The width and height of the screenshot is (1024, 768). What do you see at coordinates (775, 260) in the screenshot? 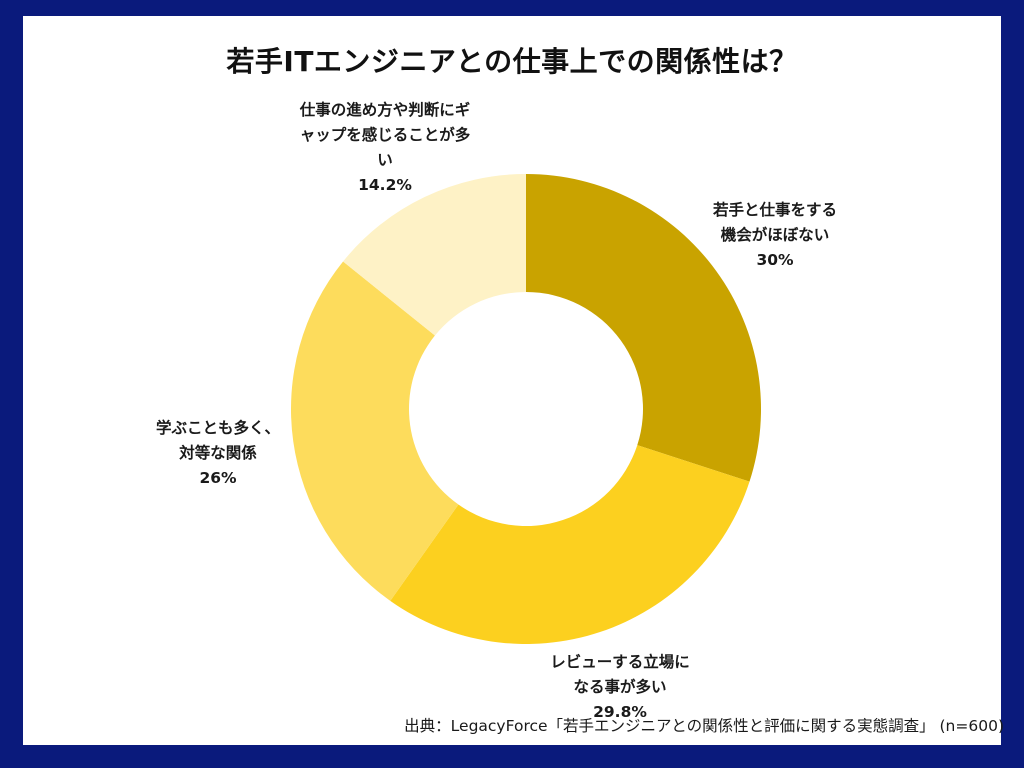
I see `label-value: 30%` at bounding box center [775, 260].